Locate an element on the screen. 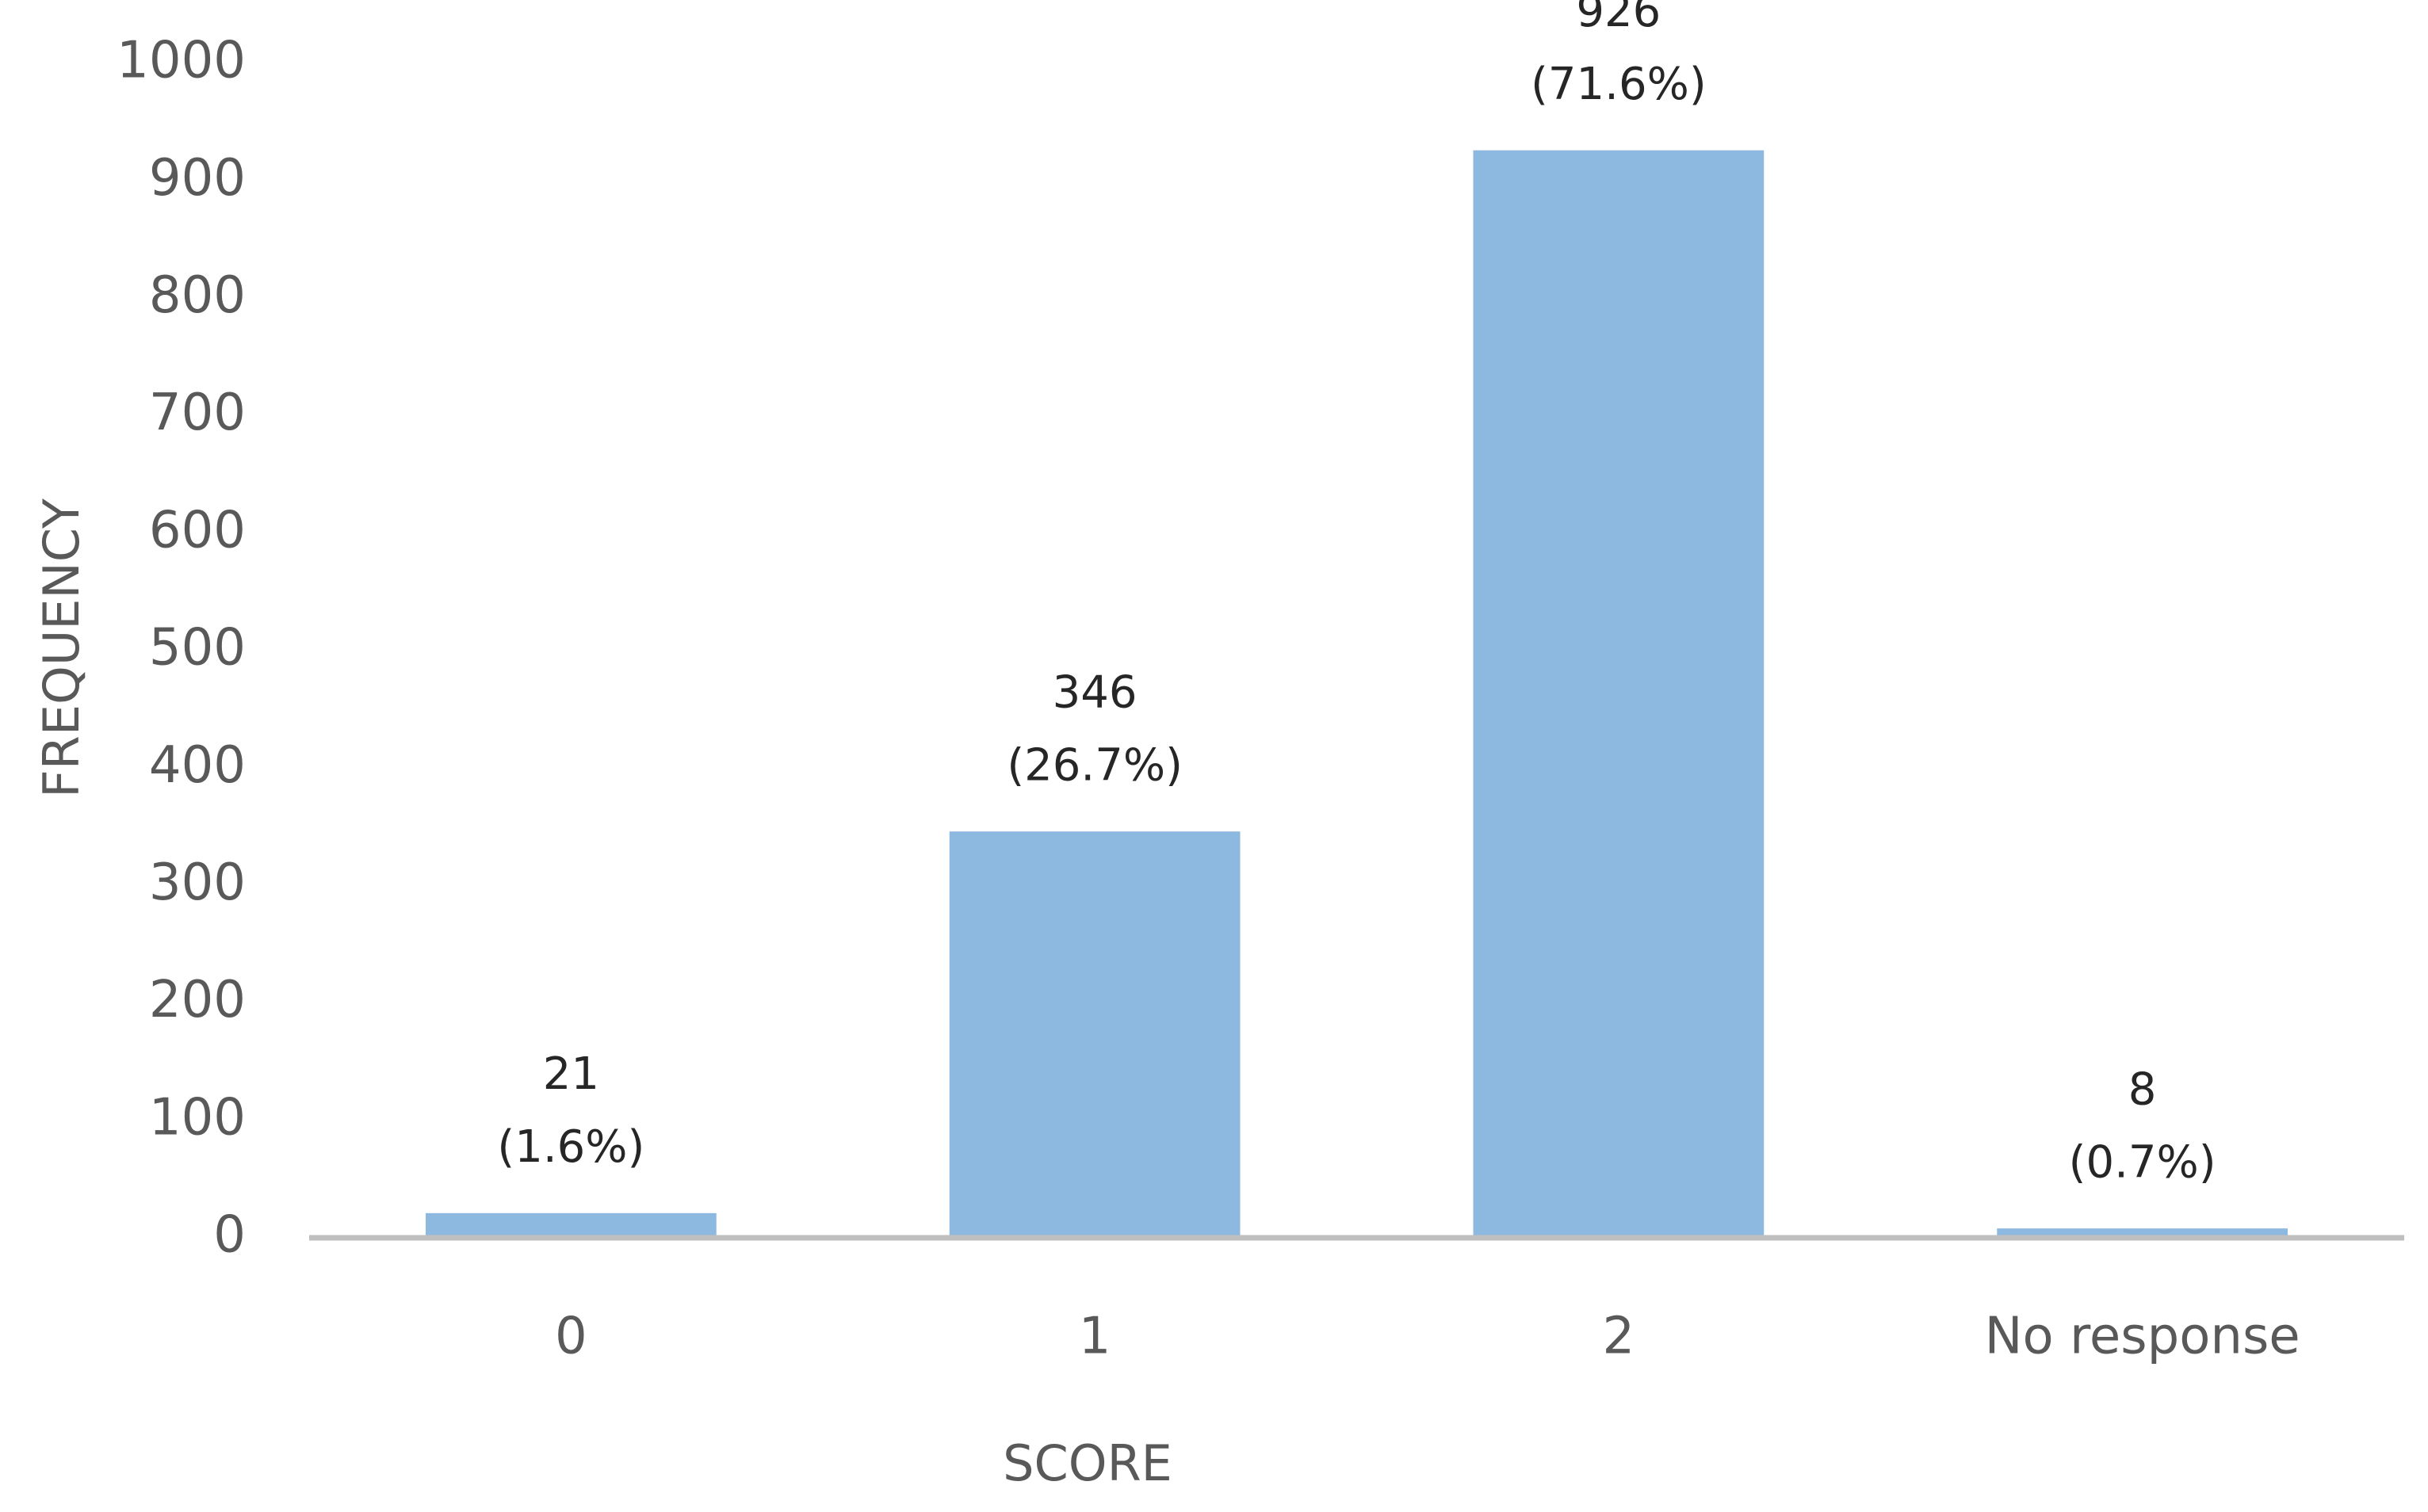 This screenshot has width=2428, height=1512. x-axis-ticks: 0 1 2 No response is located at coordinates (1428, 1337).